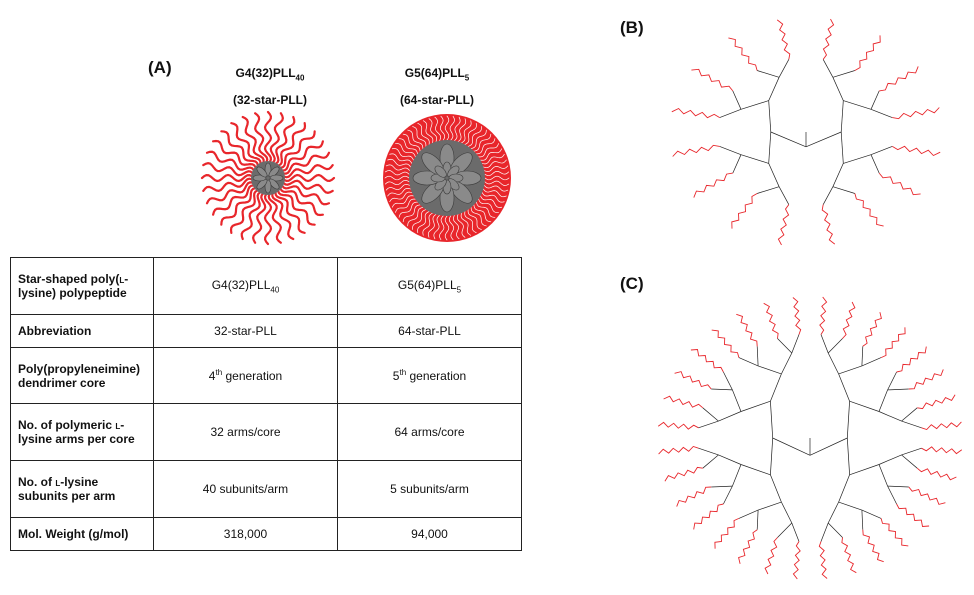 The width and height of the screenshot is (974, 595). What do you see at coordinates (437, 86) in the screenshot?
I see `star-name-64: G5(64)PLL5 (64-star-PLL)` at bounding box center [437, 86].